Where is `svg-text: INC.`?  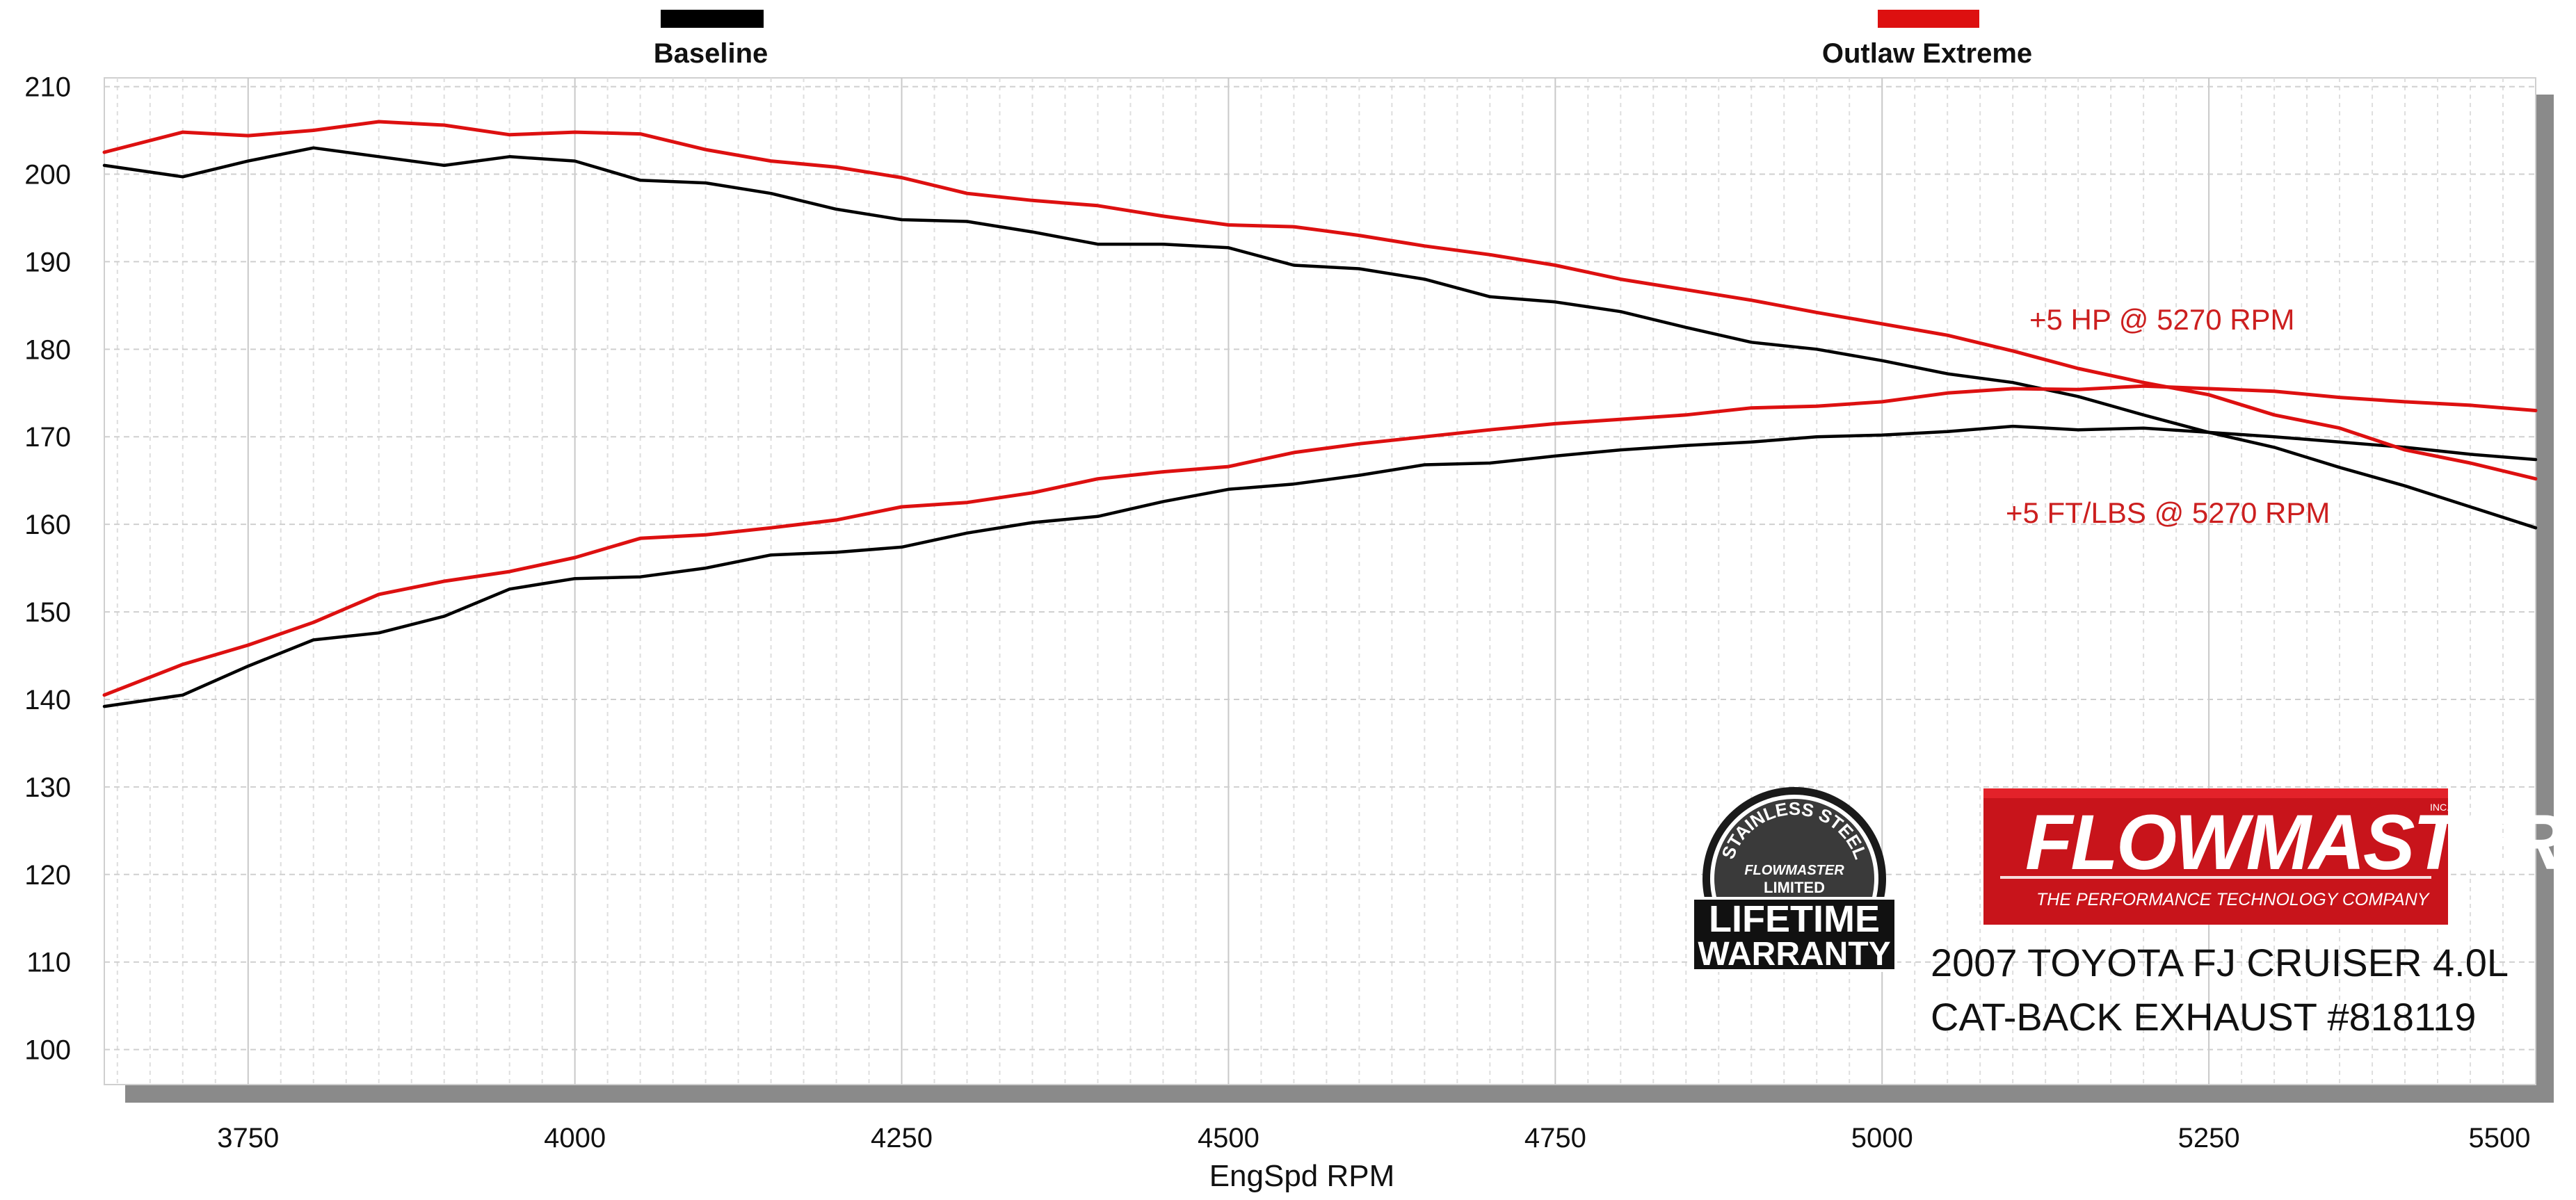 svg-text: INC. is located at coordinates (2439, 807).